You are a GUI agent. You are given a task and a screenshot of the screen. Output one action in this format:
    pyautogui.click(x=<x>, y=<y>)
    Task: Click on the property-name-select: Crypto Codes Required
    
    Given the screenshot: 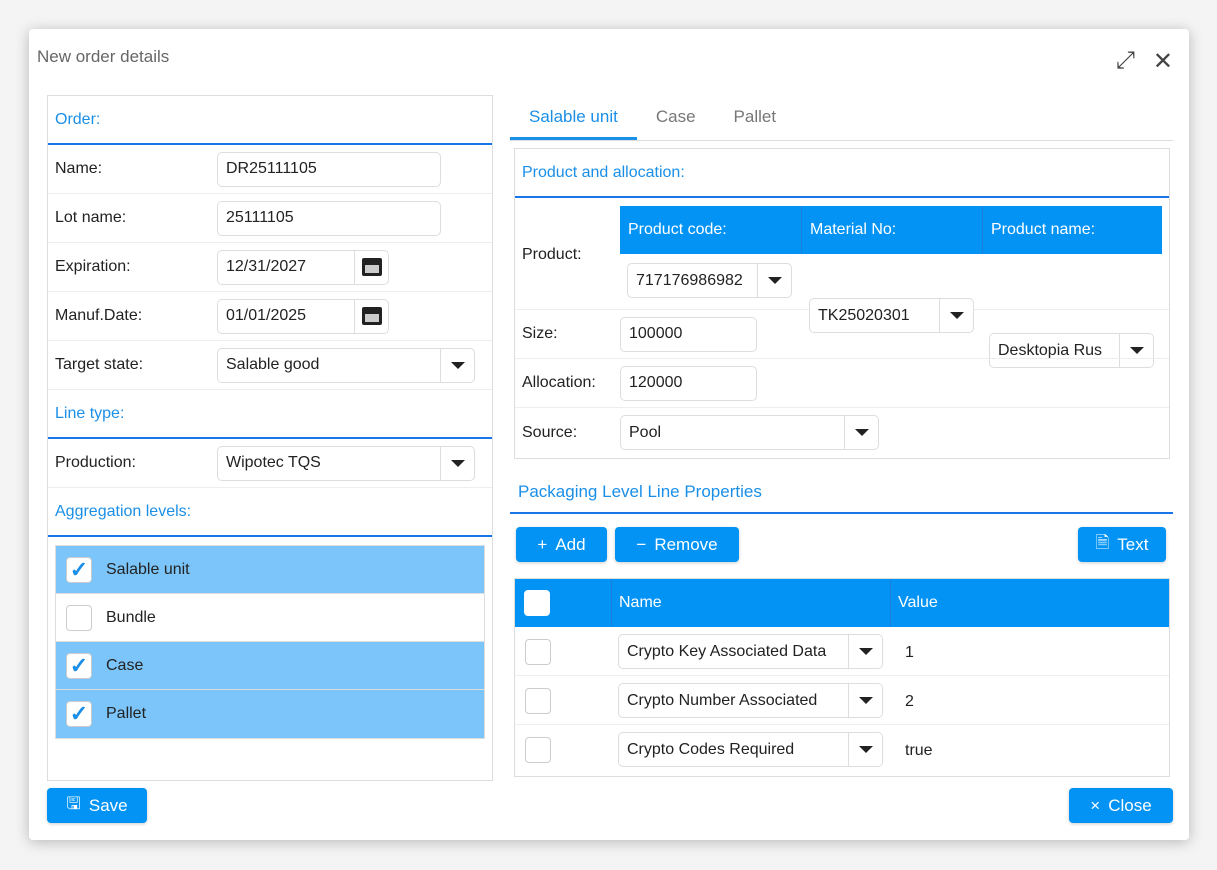 What is the action you would take?
    pyautogui.click(x=750, y=749)
    